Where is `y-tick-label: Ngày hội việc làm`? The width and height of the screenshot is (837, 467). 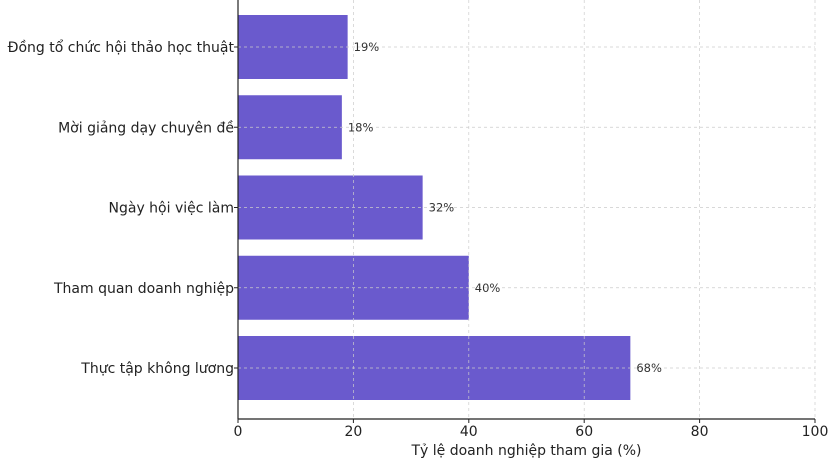
y-tick-label: Ngày hội việc làm is located at coordinates (172, 209).